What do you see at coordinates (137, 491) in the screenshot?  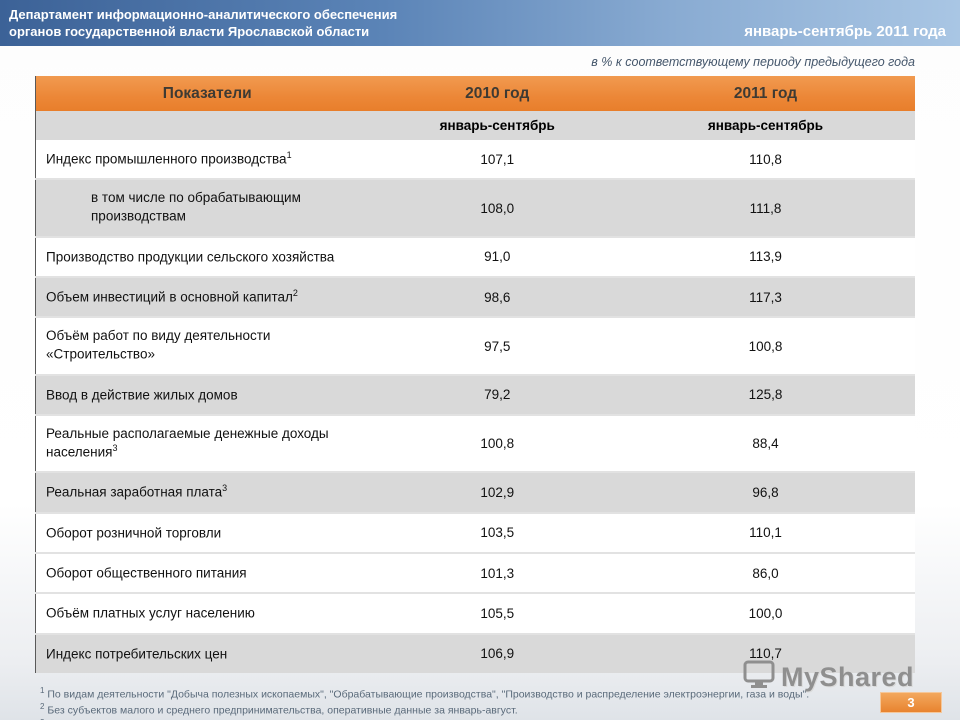 I see `row-label: Реальная заработная плата3` at bounding box center [137, 491].